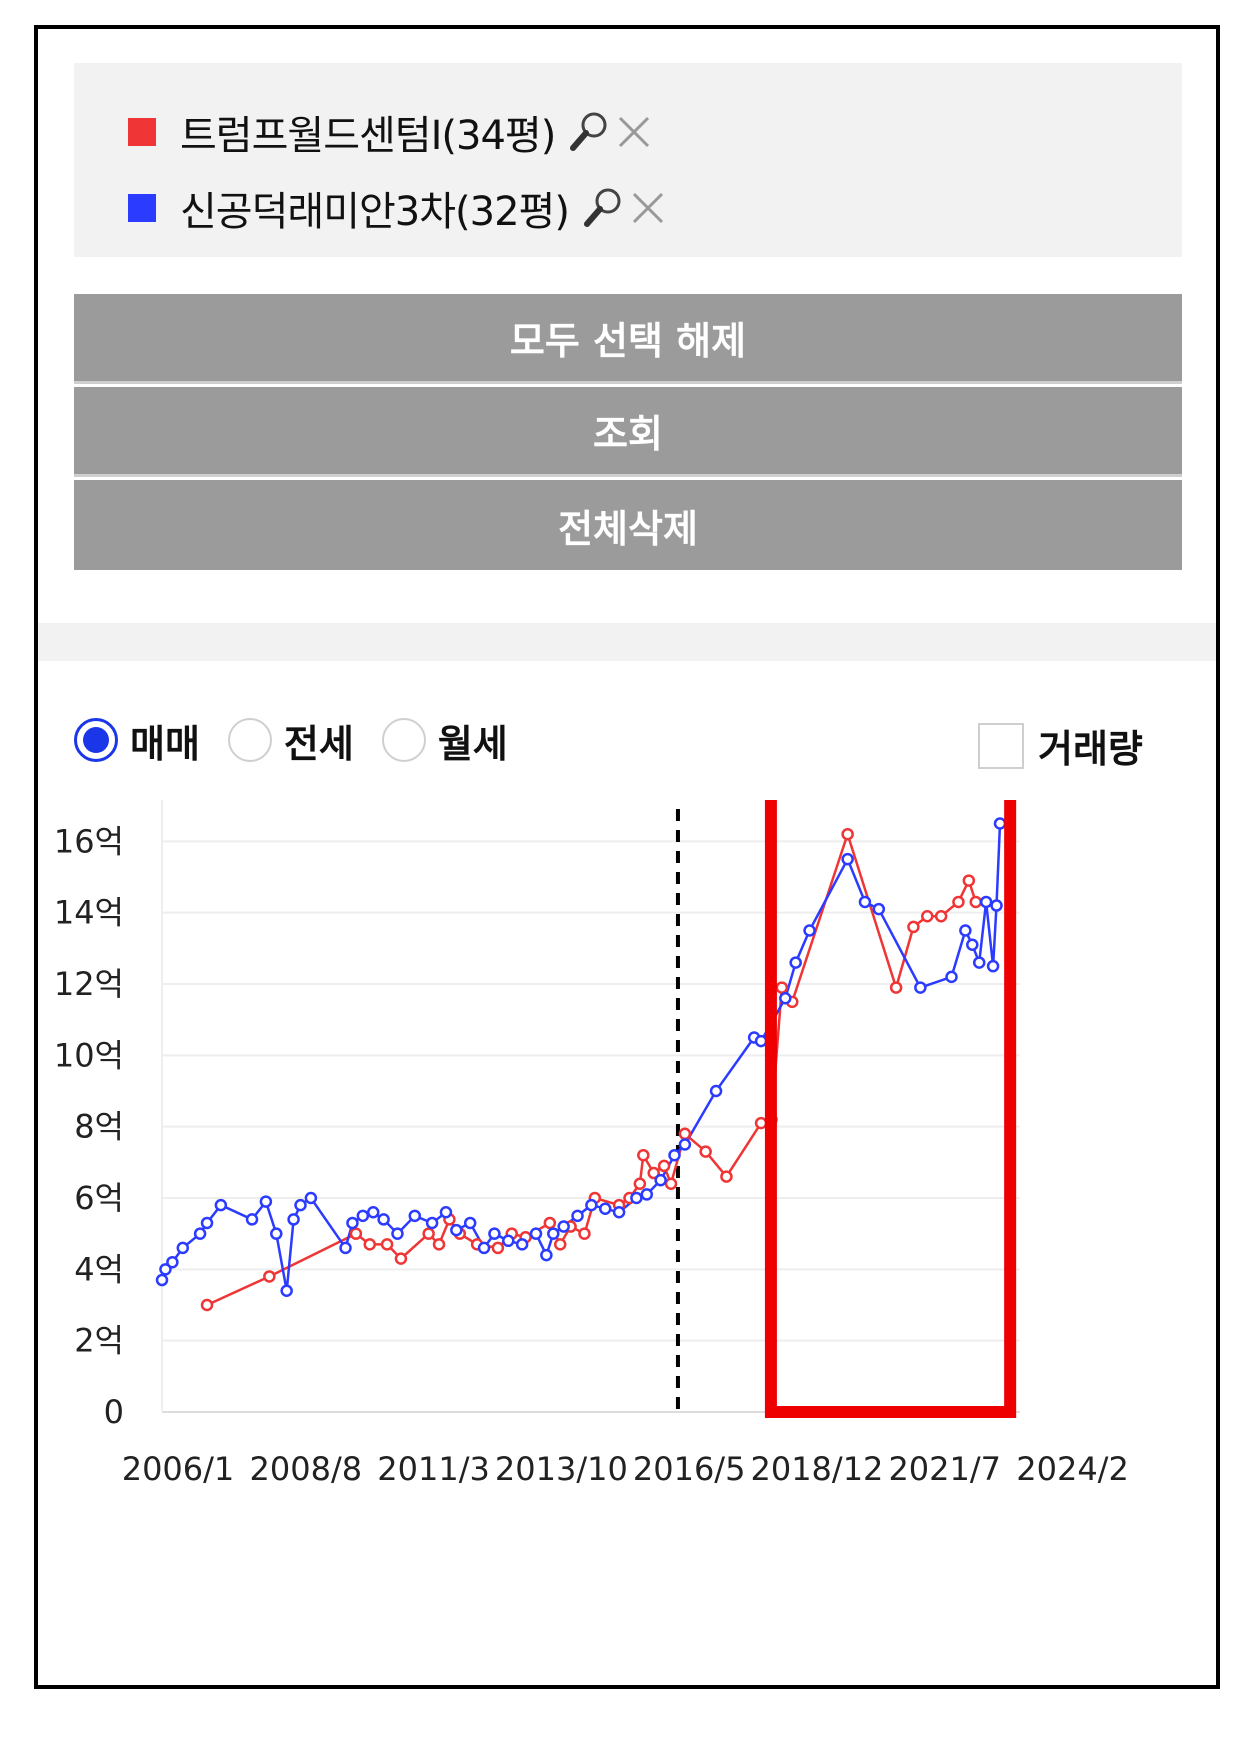  Describe the element at coordinates (290, 740) in the screenshot. I see `radio-jeonse: 전세` at that location.